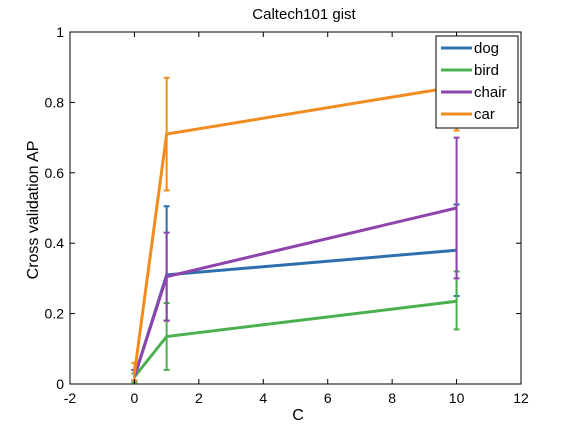 The width and height of the screenshot is (576, 432). I want to click on x-tick-label: 0, so click(135, 398).